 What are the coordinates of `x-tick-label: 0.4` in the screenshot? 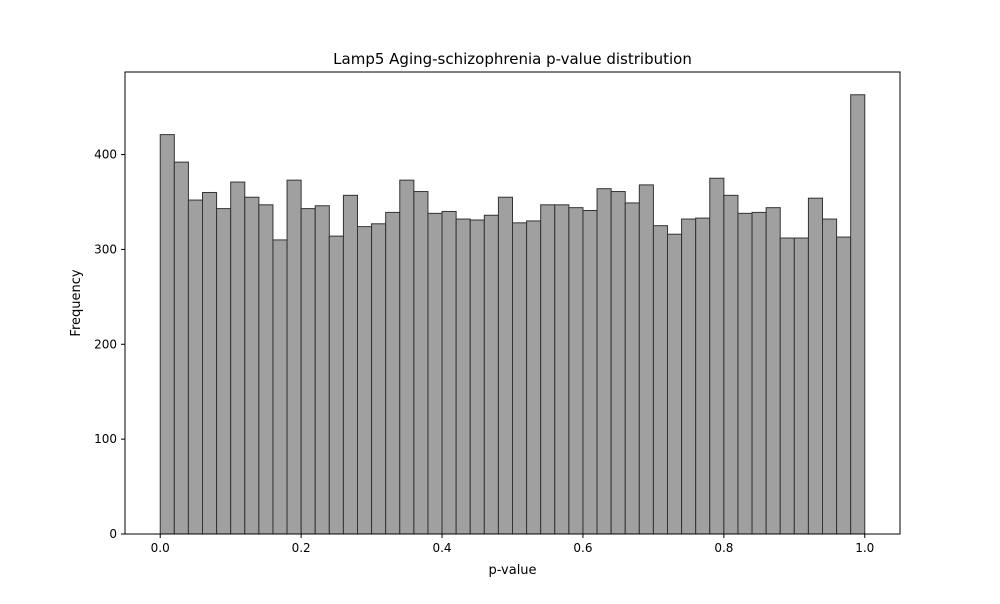 It's located at (441, 548).